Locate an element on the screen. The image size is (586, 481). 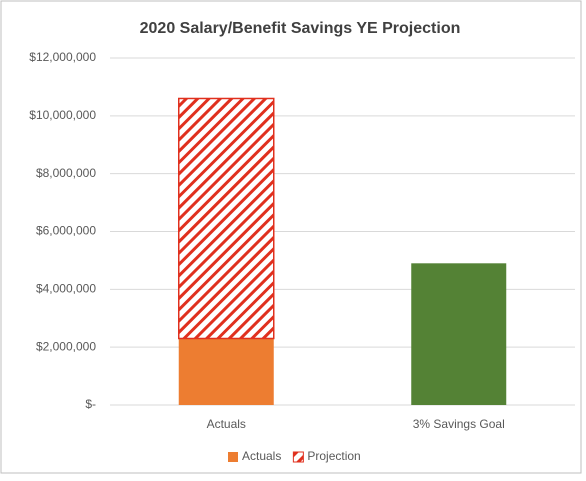
legend-label: Projection is located at coordinates (333, 456).